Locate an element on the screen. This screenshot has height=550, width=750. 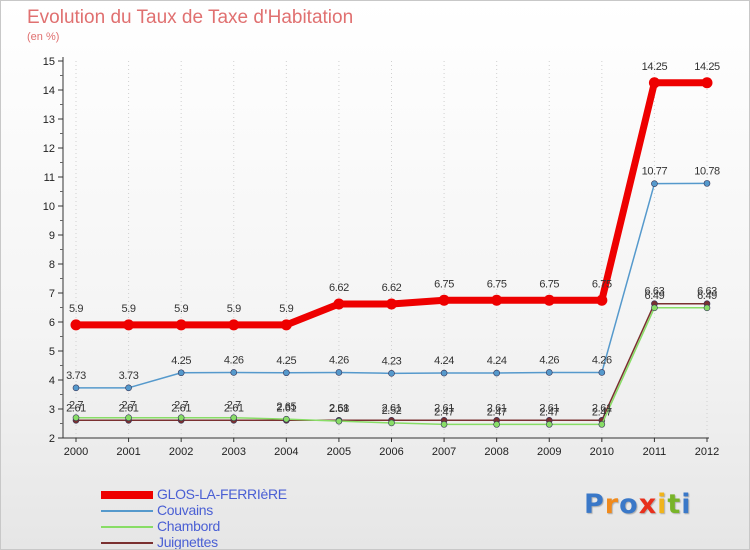
data-label: 4.23 is located at coordinates (392, 361).